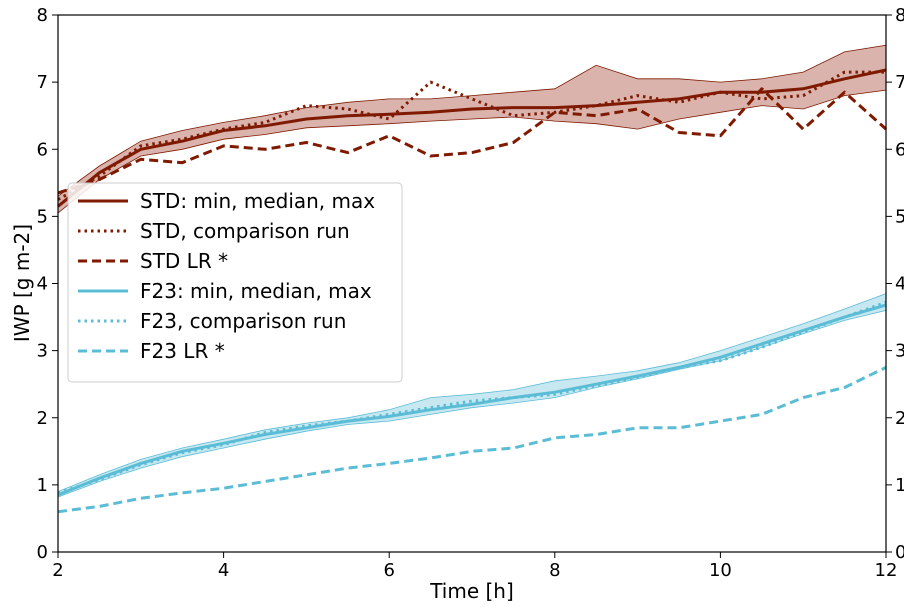  I want to click on legend-label: F23, comparison run, so click(243, 321).